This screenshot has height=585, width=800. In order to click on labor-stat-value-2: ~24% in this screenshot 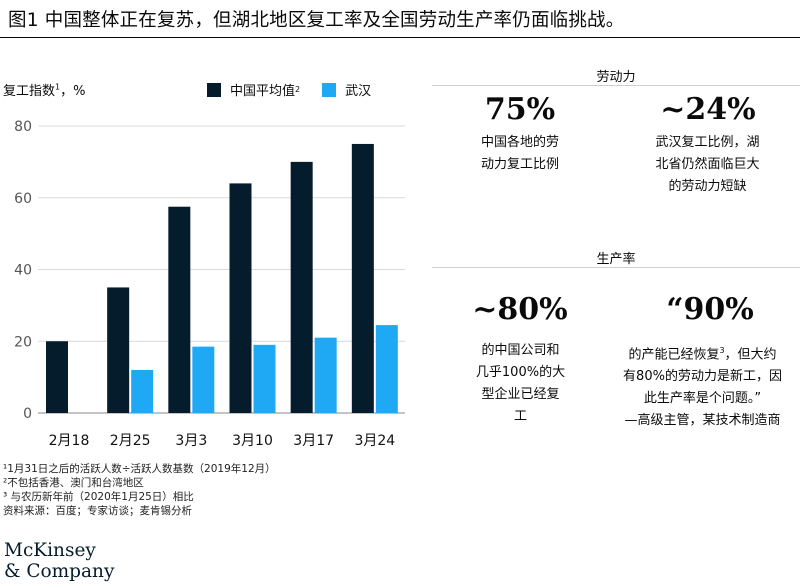, I will do `click(708, 109)`.